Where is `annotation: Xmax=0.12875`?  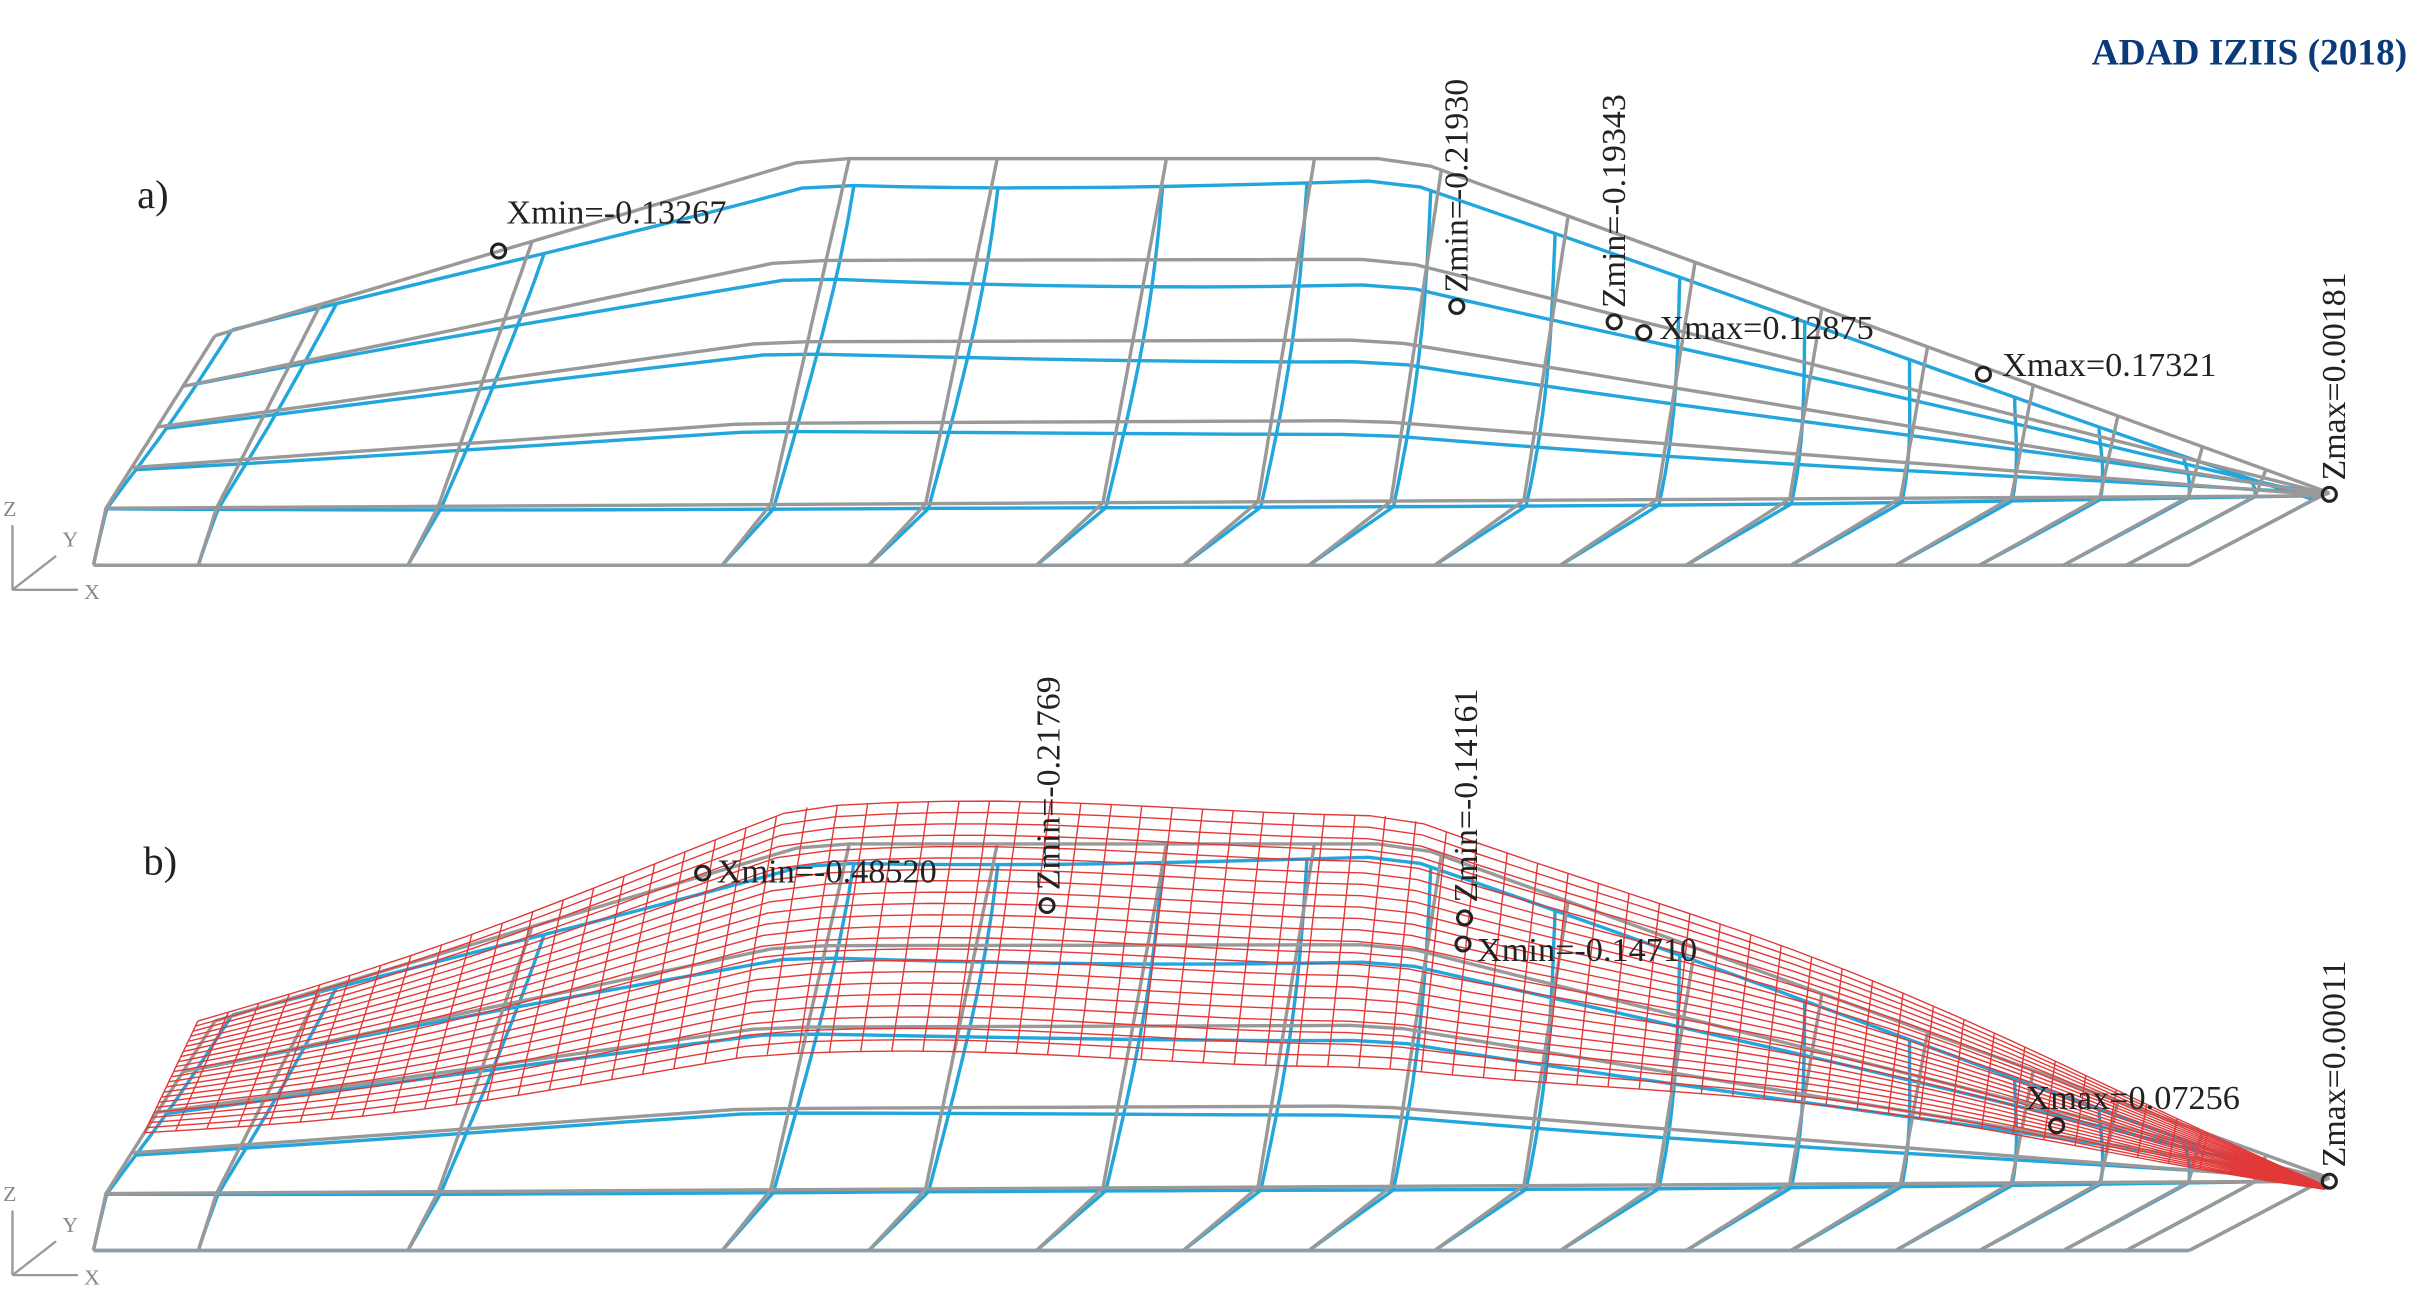 annotation: Xmax=0.12875 is located at coordinates (1766, 328).